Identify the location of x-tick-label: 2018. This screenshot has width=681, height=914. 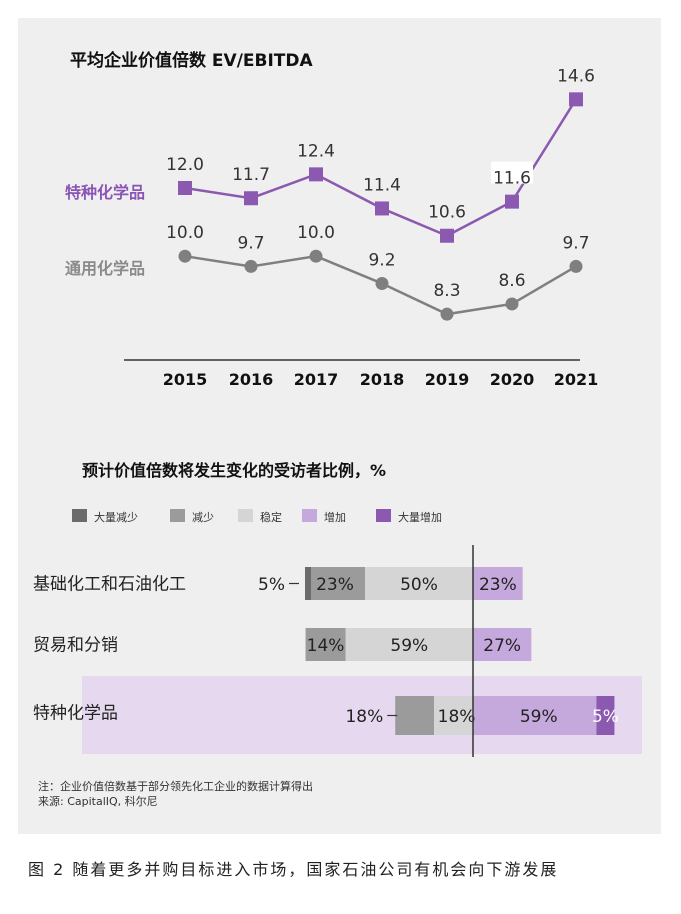
(382, 379).